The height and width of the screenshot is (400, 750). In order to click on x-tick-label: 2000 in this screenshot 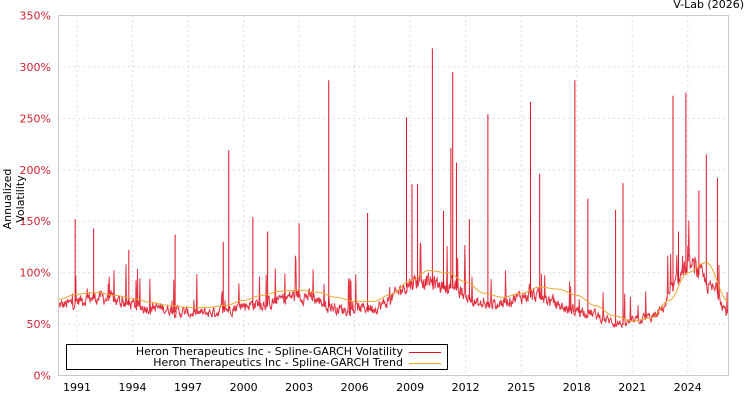, I will do `click(244, 387)`.